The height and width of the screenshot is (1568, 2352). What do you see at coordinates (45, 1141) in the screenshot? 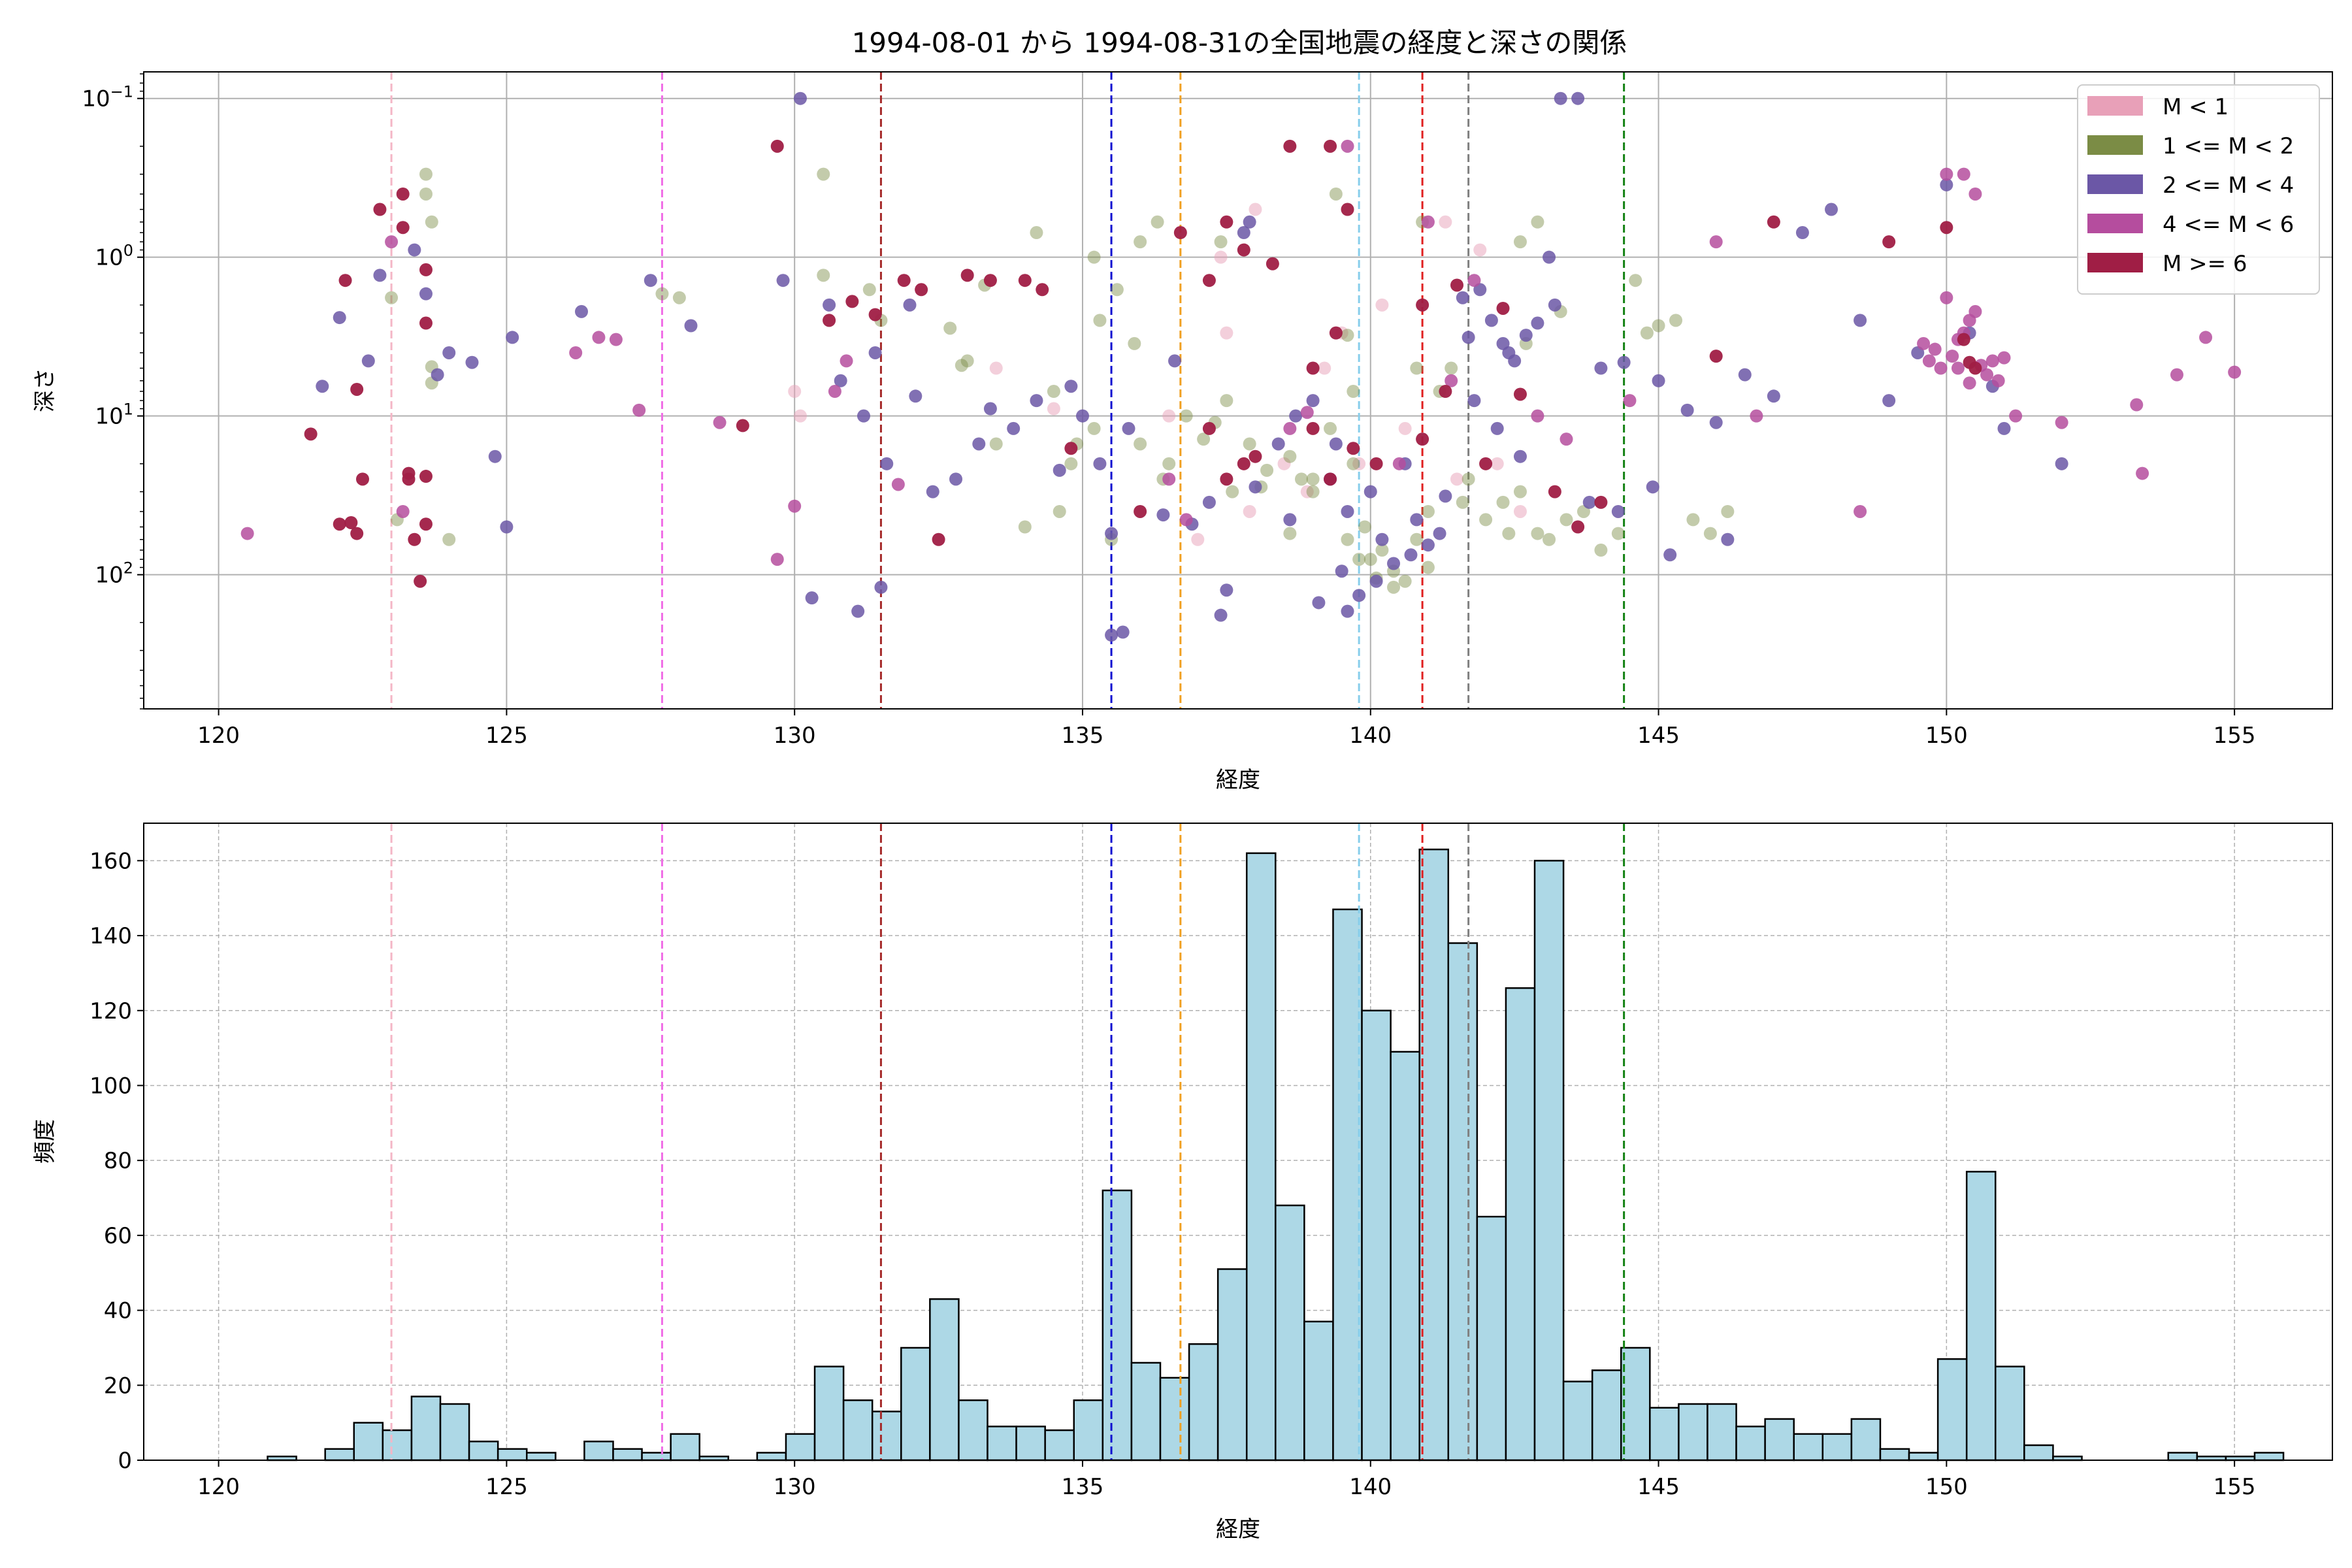
I see `histogram-y-axis-label: 頻度` at bounding box center [45, 1141].